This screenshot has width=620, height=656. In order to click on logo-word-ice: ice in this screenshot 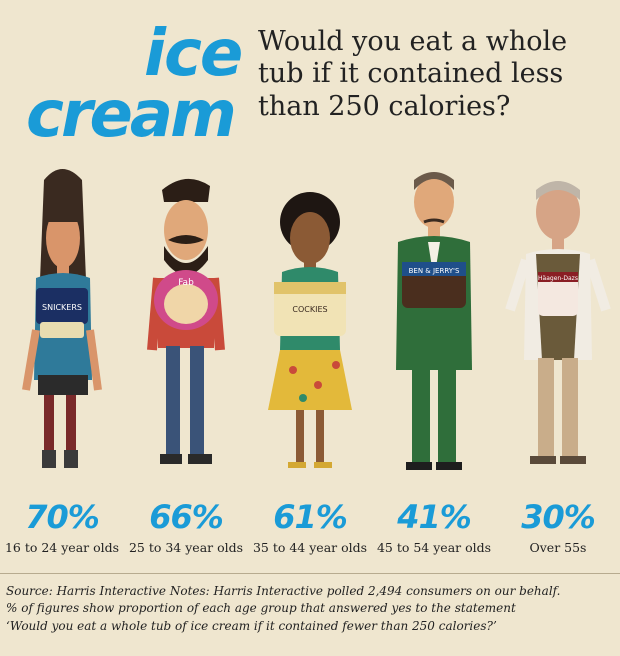, I will do `click(193, 54)`.